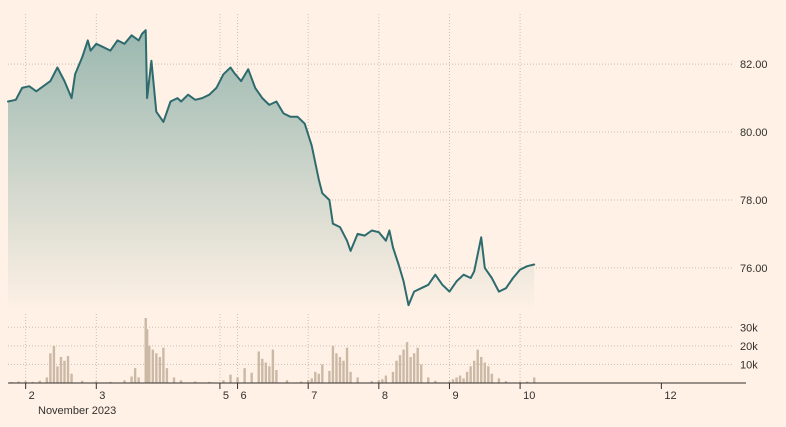  I want to click on price-tick-label: 78.00, so click(754, 201).